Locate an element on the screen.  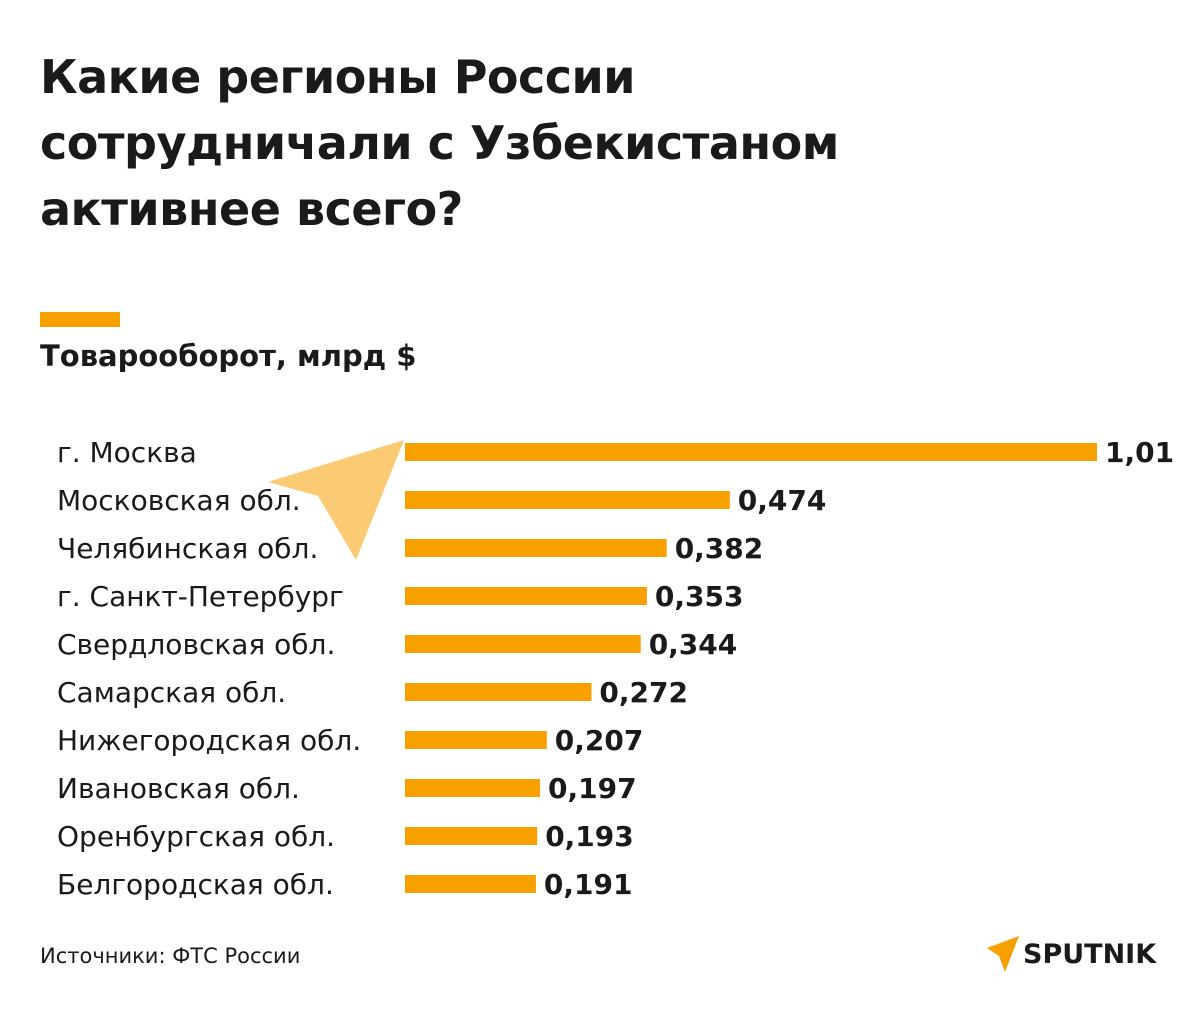
value-label: 0,197 is located at coordinates (592, 788).